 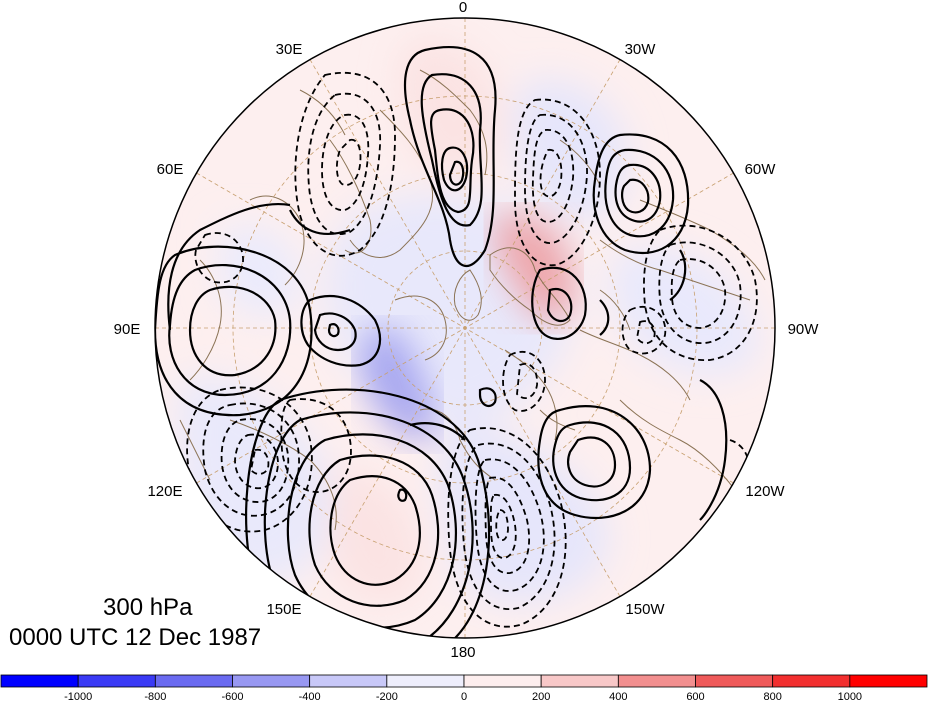 I want to click on colorbar-tick-label: -1000, so click(x=78, y=696).